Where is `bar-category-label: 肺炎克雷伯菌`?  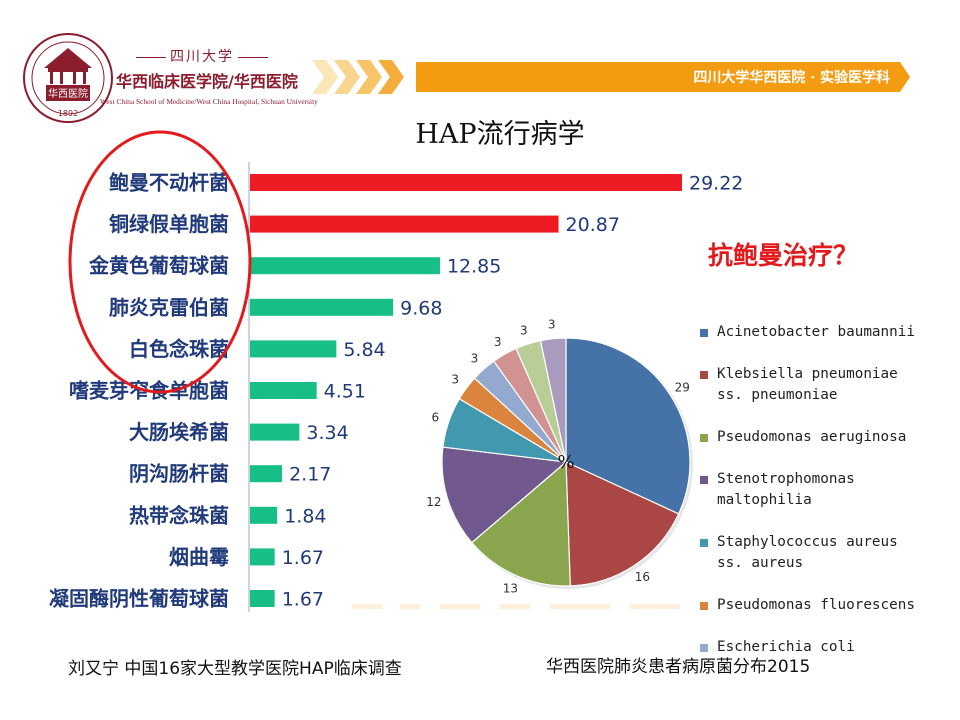 bar-category-label: 肺炎克雷伯菌 is located at coordinates (169, 307).